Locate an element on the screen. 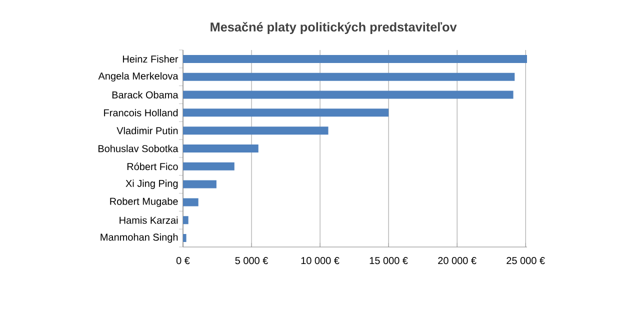 This screenshot has height=324, width=620. y-tick-label: Vladimir Putin is located at coordinates (147, 130).